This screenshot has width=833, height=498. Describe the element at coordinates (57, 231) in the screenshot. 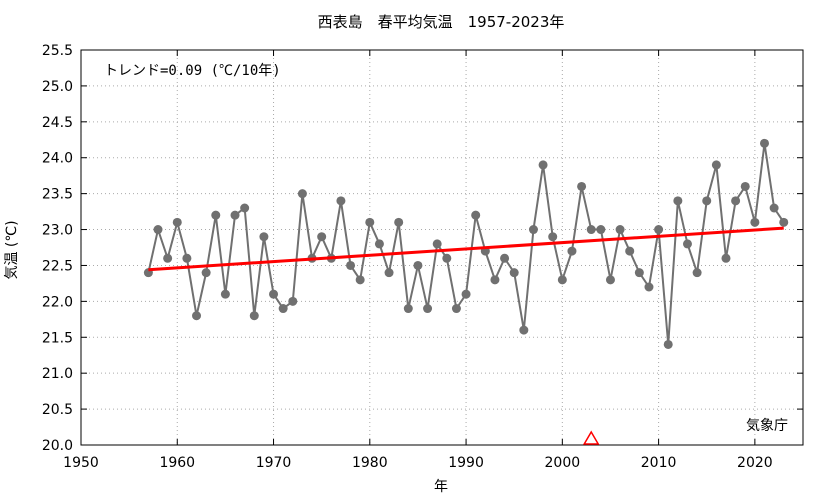

I see `y-tick-label: 23.0` at that location.